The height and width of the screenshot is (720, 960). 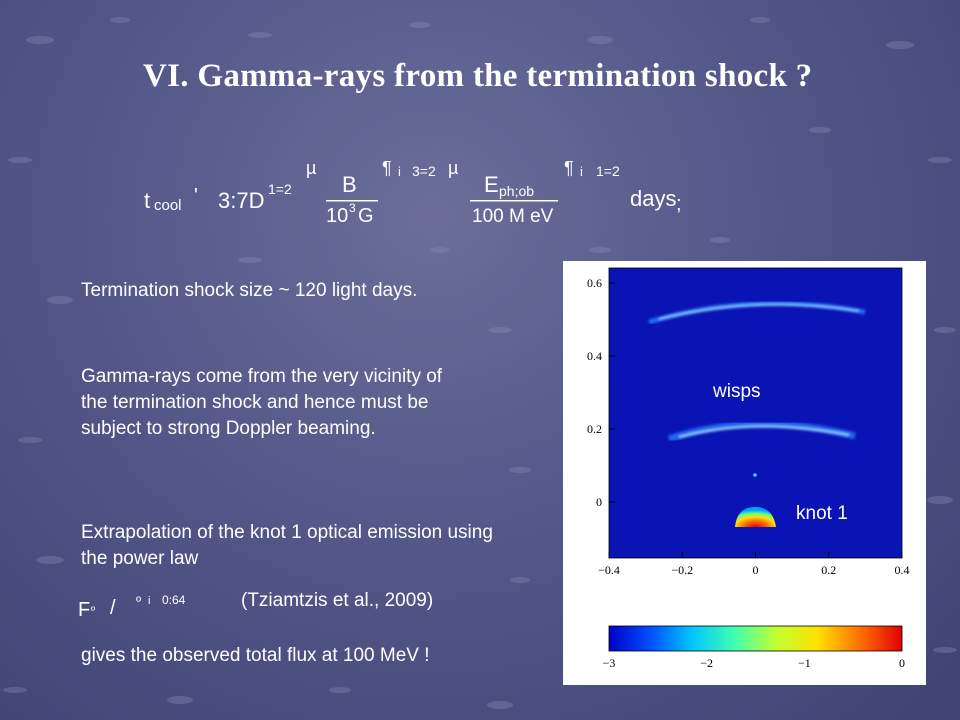 I want to click on eq-exp2-sign: i, so click(x=581, y=171).